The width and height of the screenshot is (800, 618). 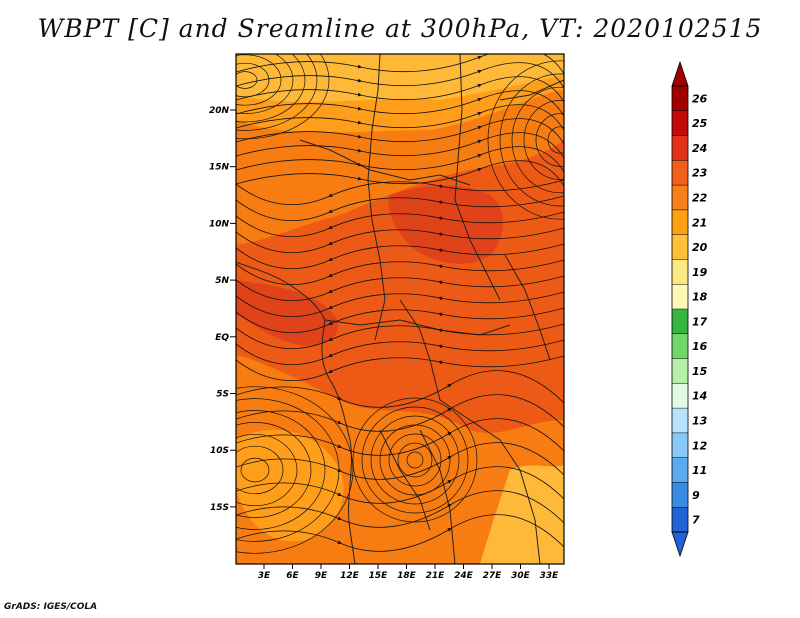 I want to click on lon-tick-label: 21E, so click(x=436, y=576).